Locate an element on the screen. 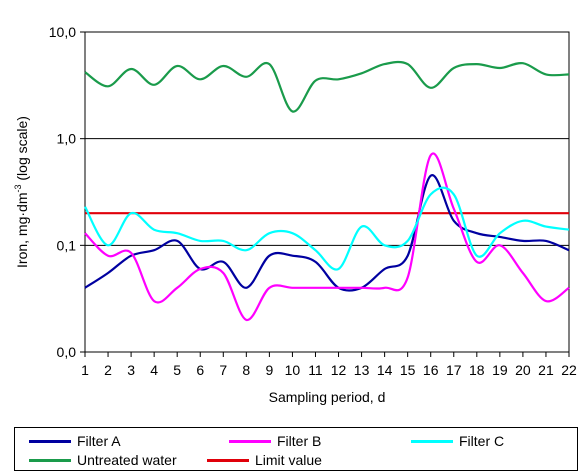 Image resolution: width=587 pixels, height=475 pixels. x-axis-title: Sampling period, d is located at coordinates (327, 397).